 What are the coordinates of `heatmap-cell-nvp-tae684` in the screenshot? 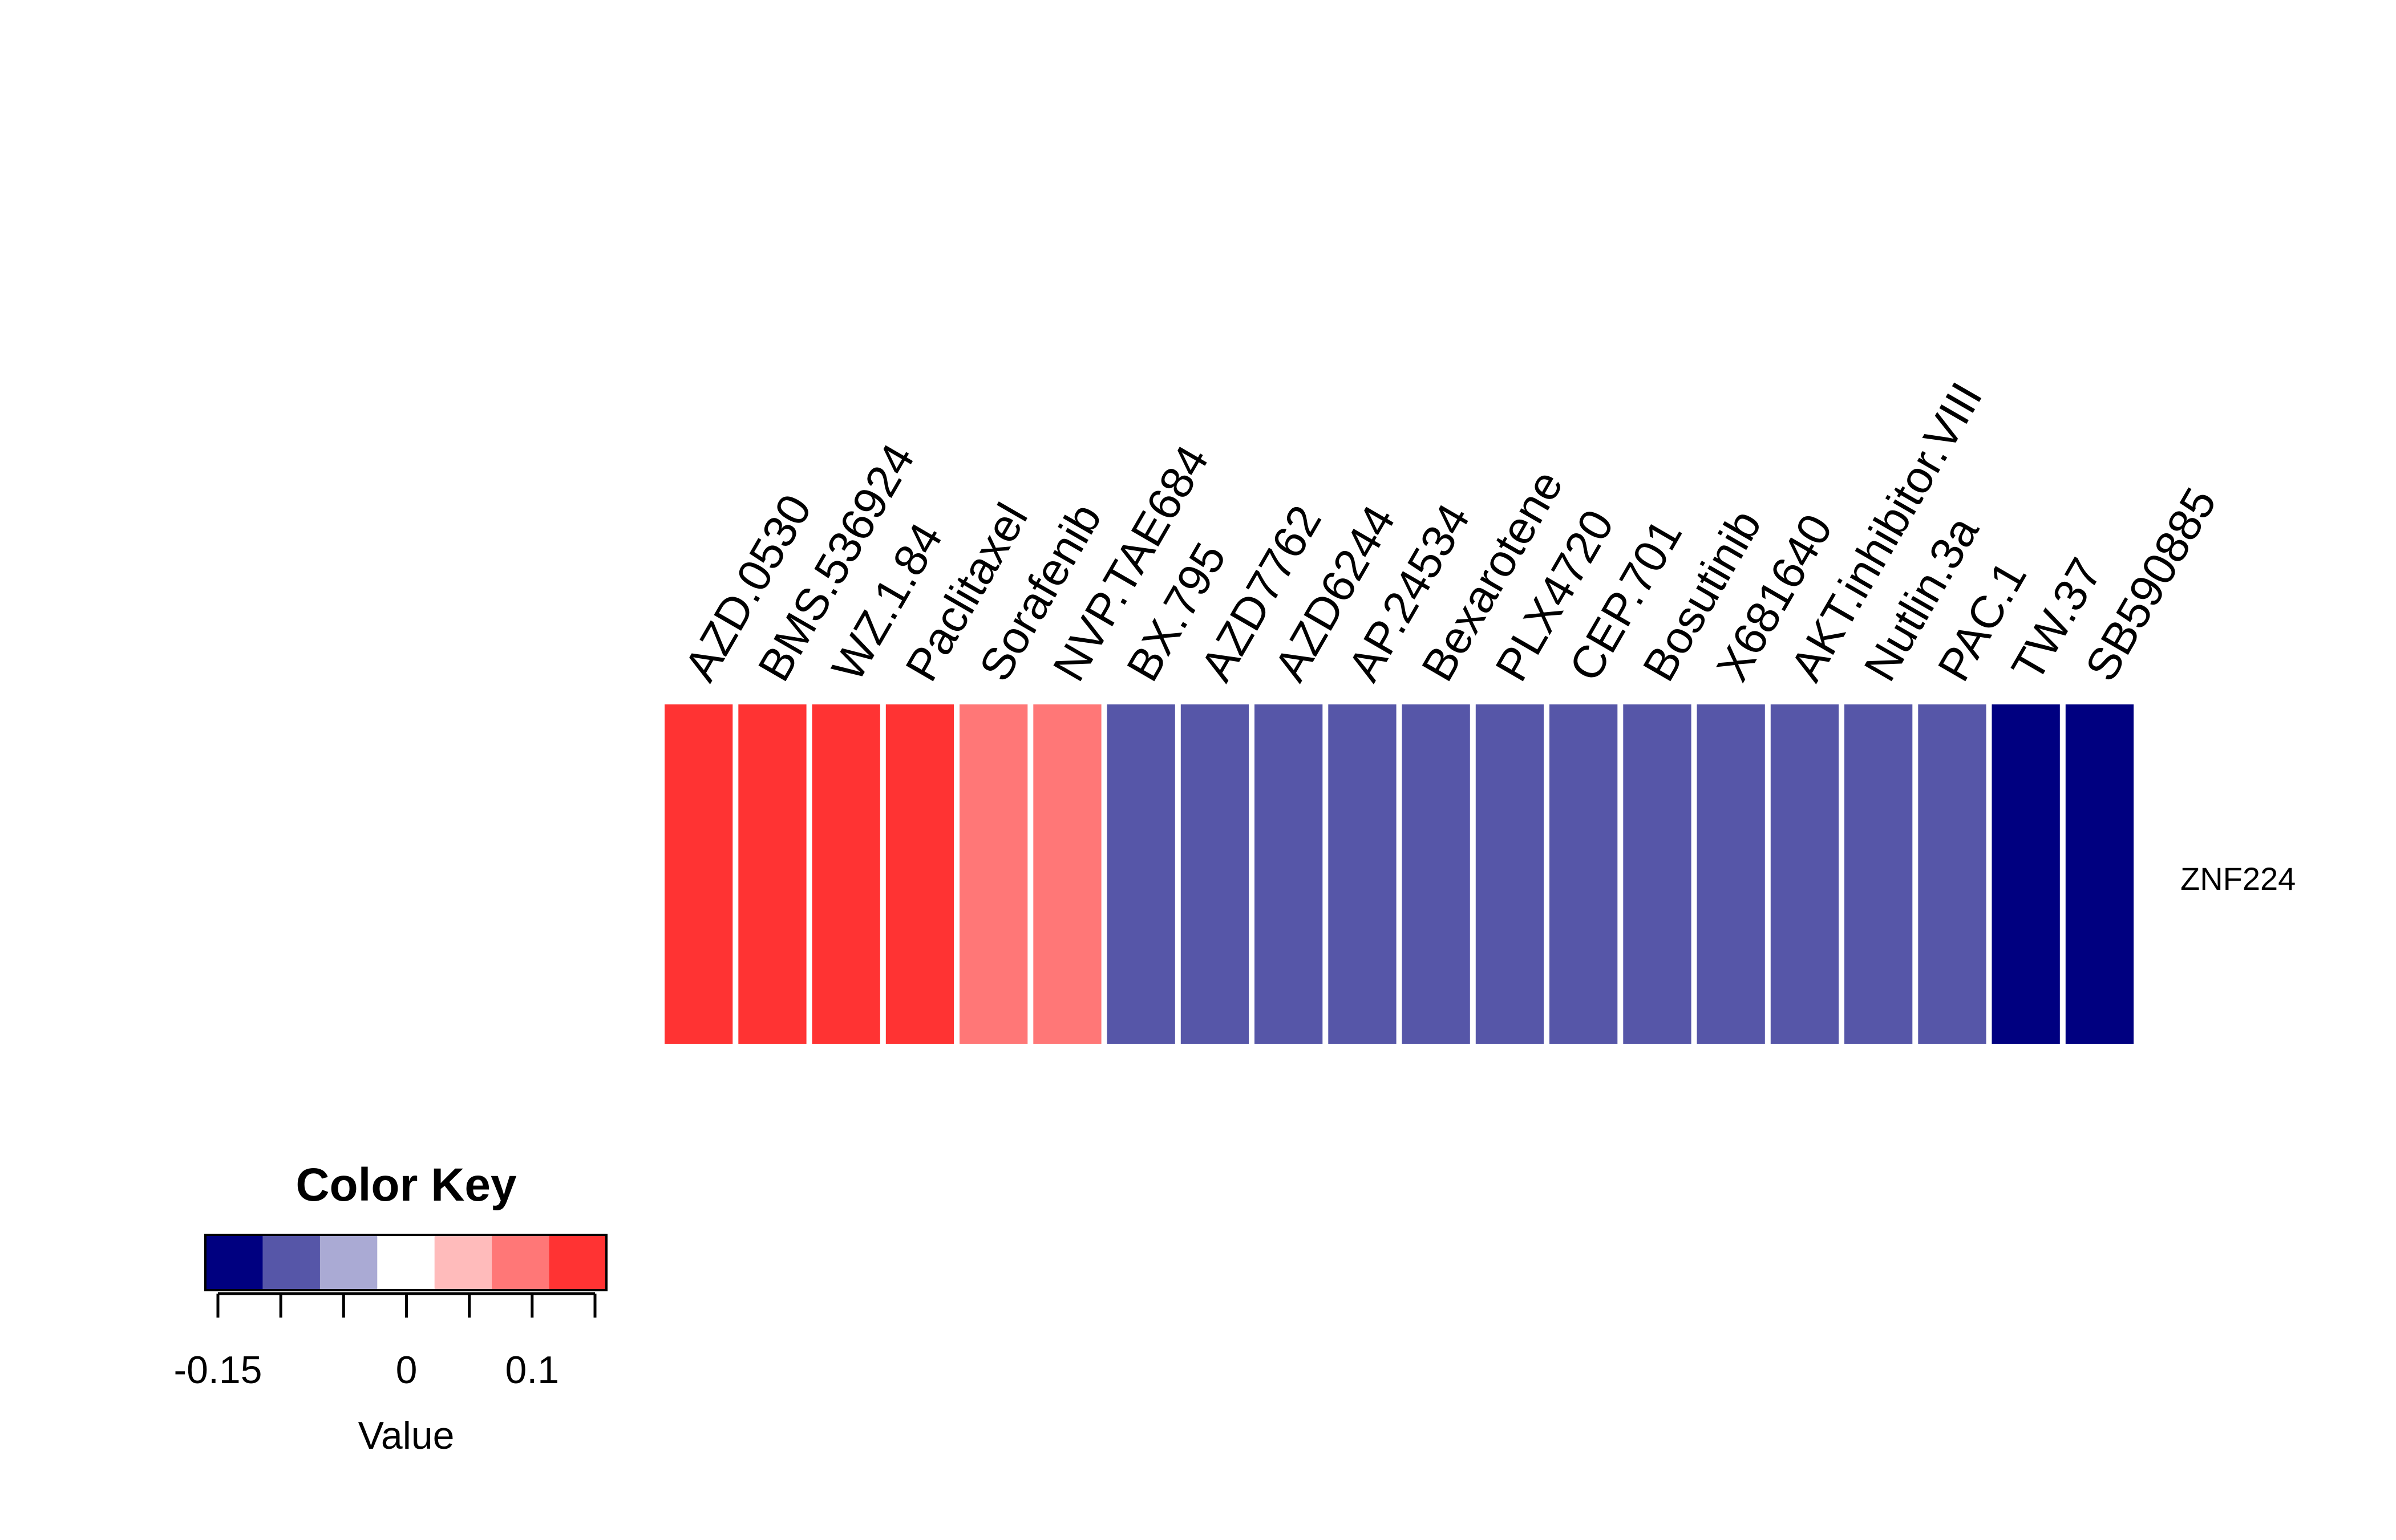 It's located at (1067, 874).